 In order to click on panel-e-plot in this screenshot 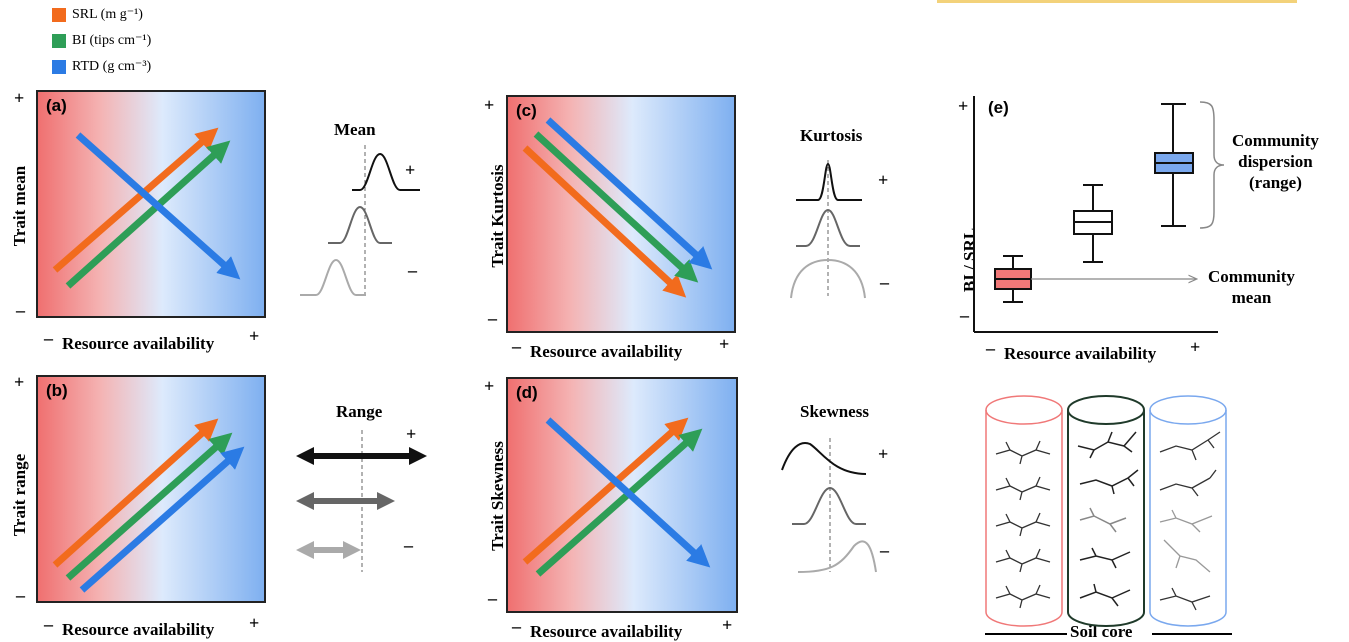, I will do `click(1099, 214)`.